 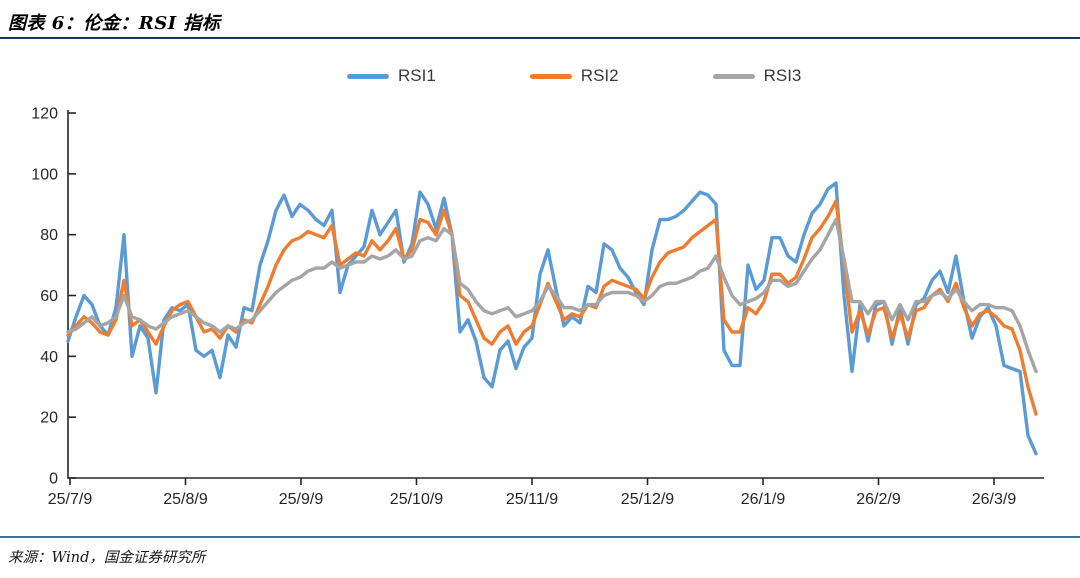 I want to click on legend-item-rsi1: RSI1, so click(x=391, y=76).